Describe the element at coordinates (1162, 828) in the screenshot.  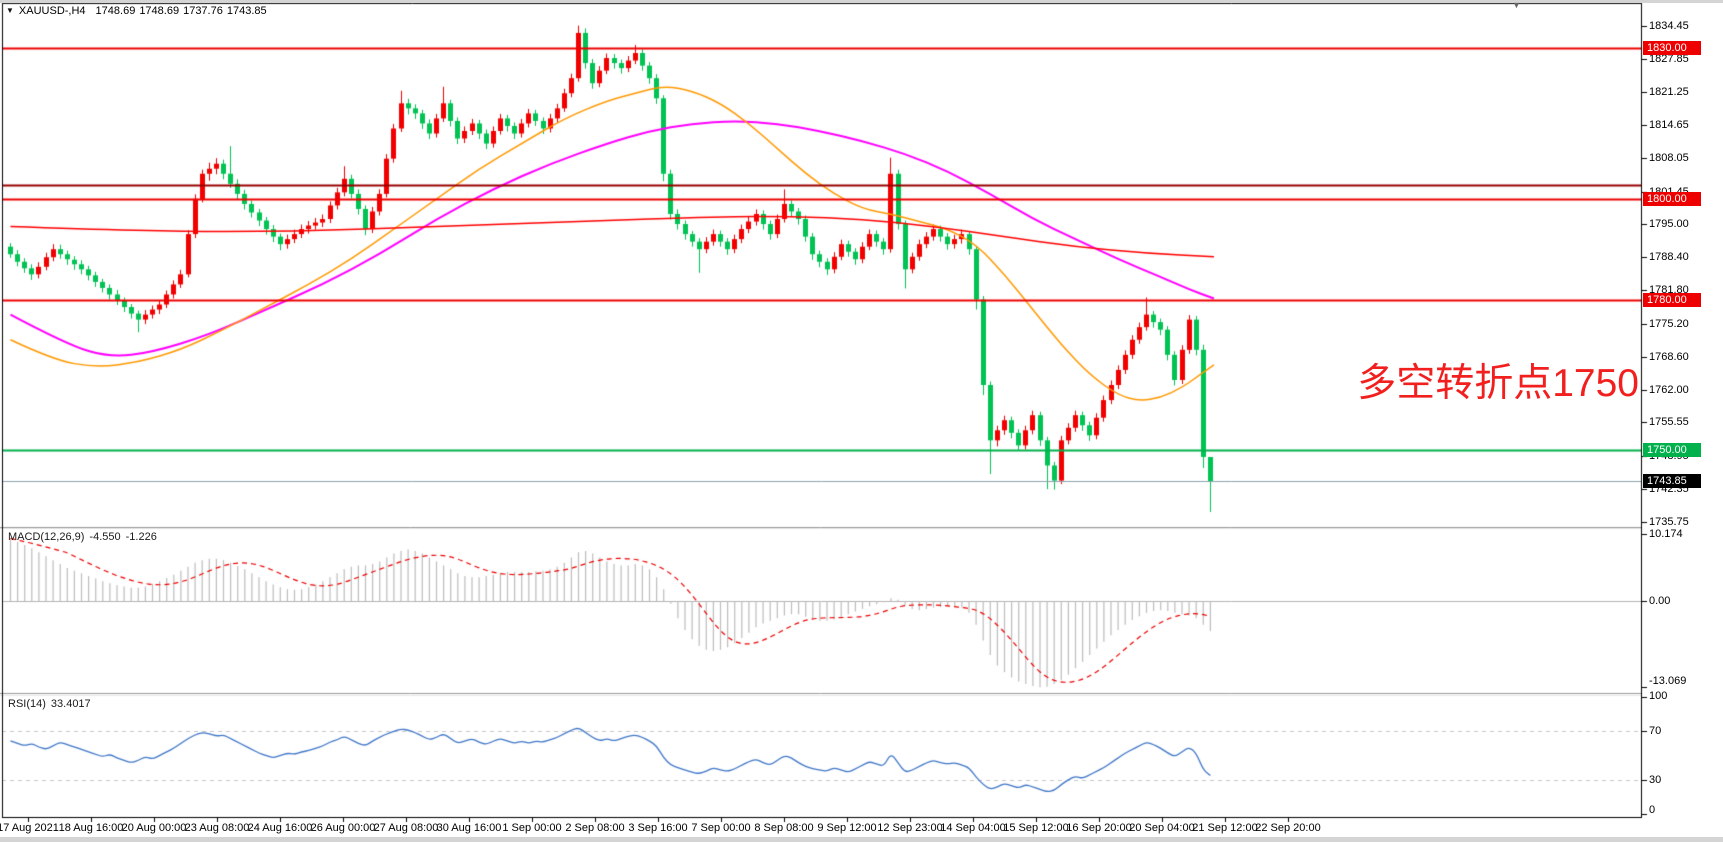
I see `date-label: 20 Sep 04:00` at that location.